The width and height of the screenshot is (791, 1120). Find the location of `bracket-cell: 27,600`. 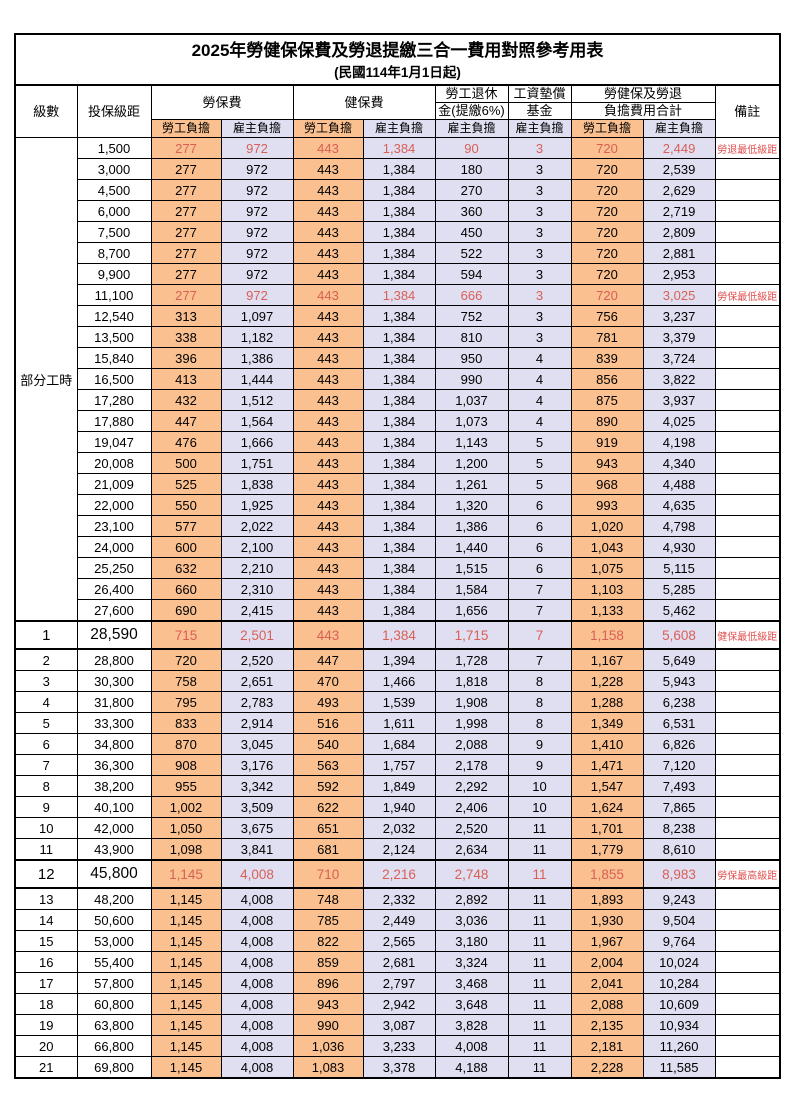

bracket-cell: 27,600 is located at coordinates (114, 610).